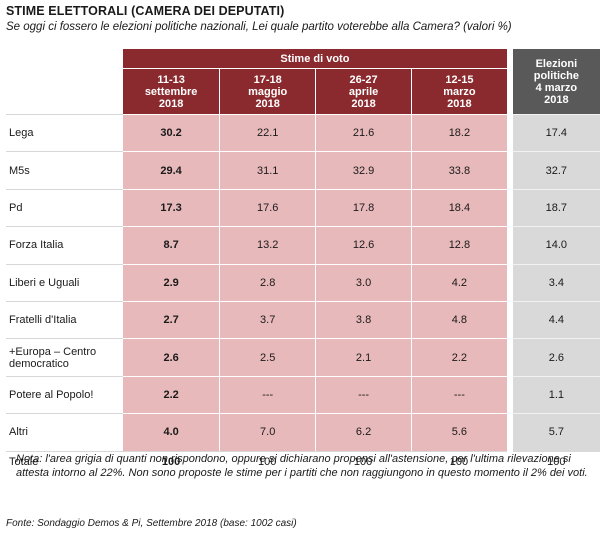 This screenshot has height=540, width=600. Describe the element at coordinates (363, 91) in the screenshot. I see `column-header-line: aprile` at that location.